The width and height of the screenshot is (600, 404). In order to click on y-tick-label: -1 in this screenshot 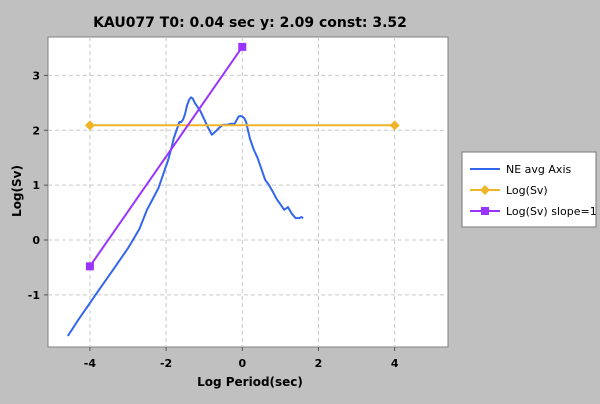, I will do `click(34, 295)`.